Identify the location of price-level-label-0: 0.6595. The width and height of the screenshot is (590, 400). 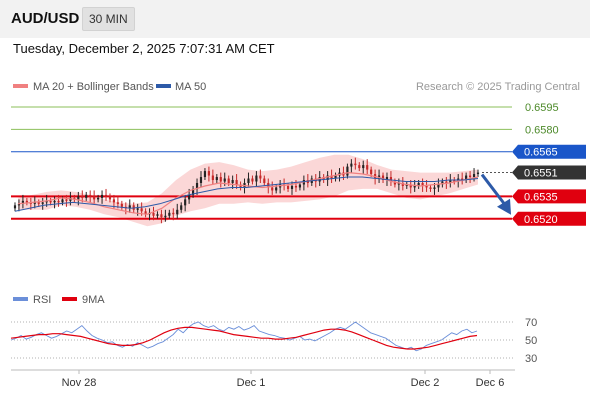
(542, 108).